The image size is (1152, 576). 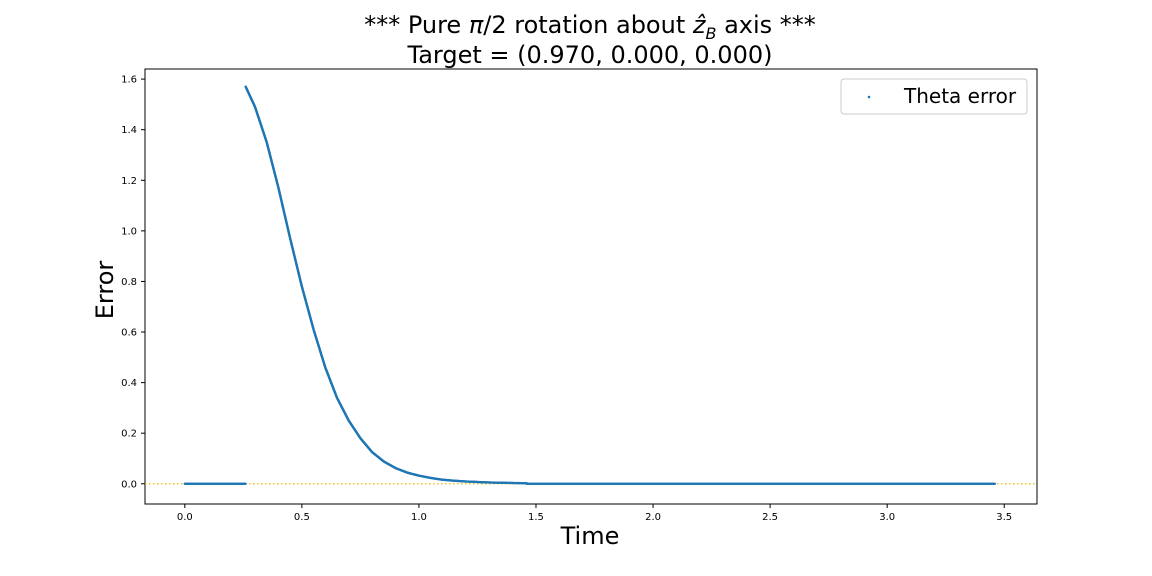 I want to click on x-tick-label: 3.0, so click(x=887, y=517).